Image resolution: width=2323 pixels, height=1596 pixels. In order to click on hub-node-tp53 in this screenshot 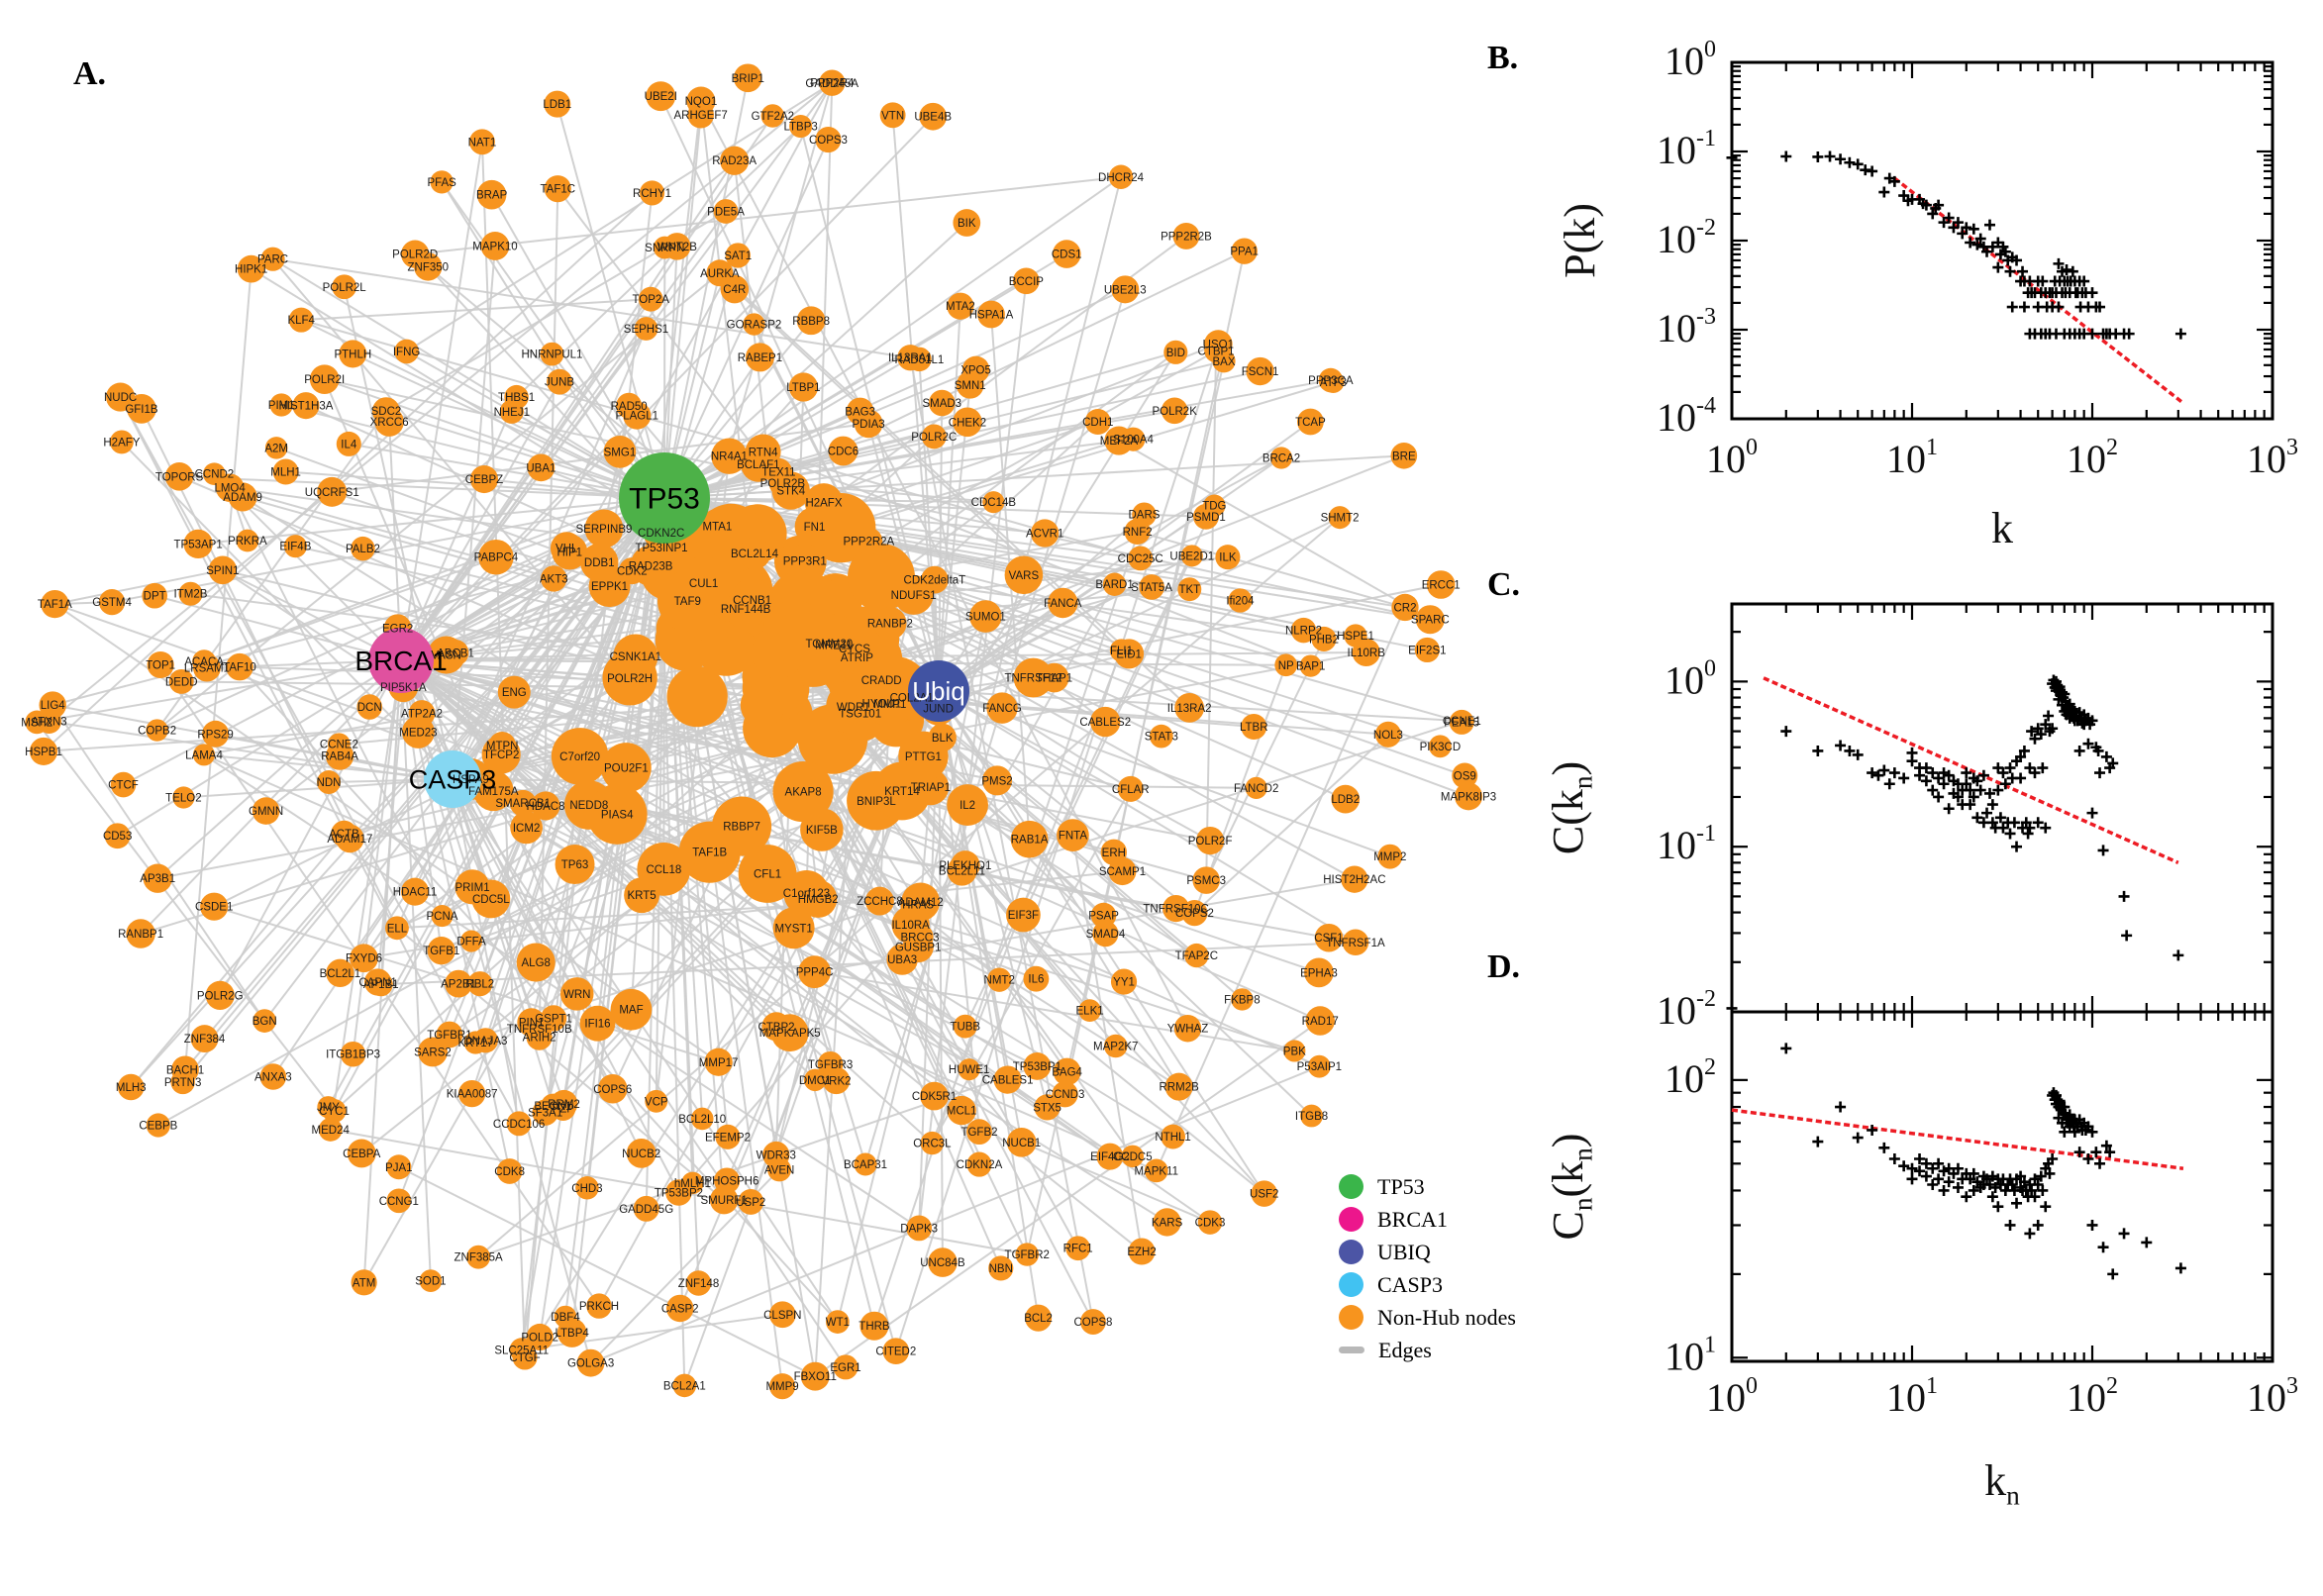, I will do `click(664, 498)`.